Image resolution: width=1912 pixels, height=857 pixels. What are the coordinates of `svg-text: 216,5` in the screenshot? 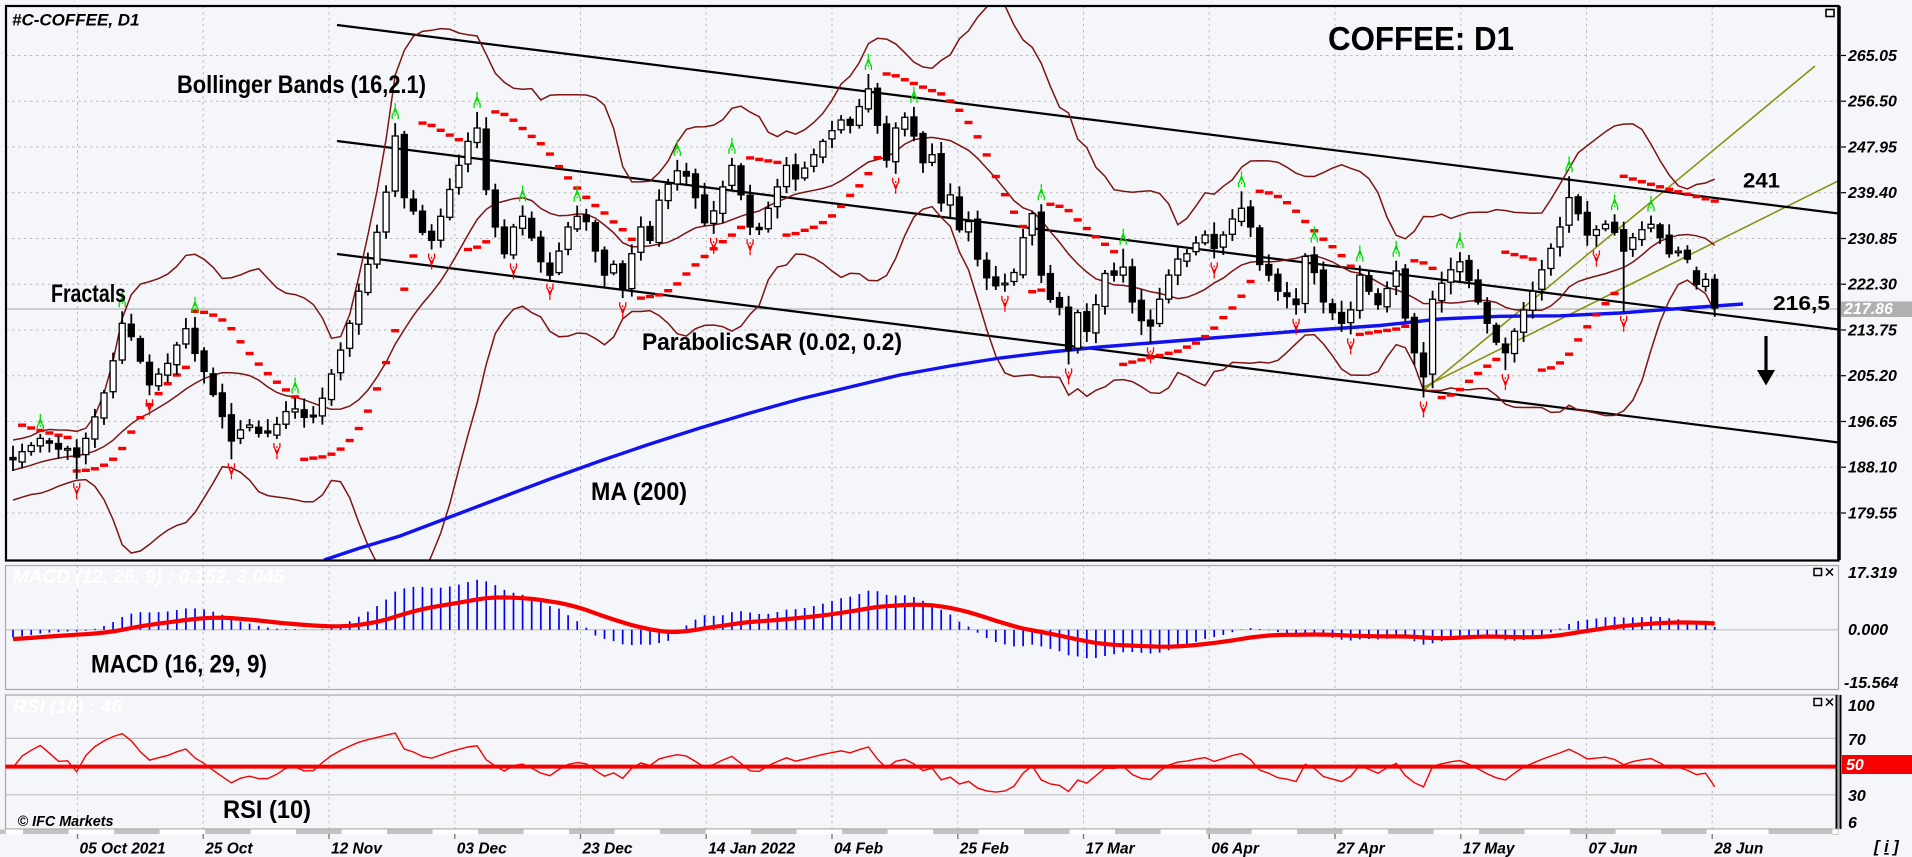 It's located at (1801, 304).